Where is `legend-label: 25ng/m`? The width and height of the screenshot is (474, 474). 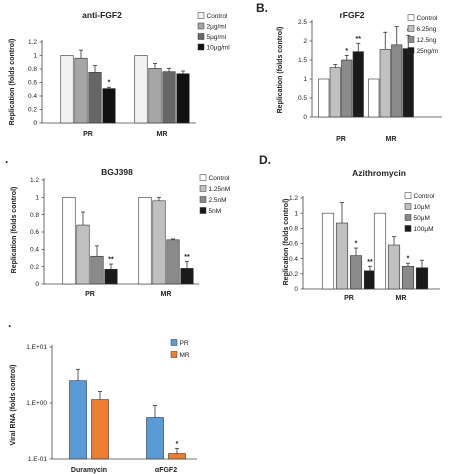
legend-label: 25ng/m is located at coordinates (428, 51).